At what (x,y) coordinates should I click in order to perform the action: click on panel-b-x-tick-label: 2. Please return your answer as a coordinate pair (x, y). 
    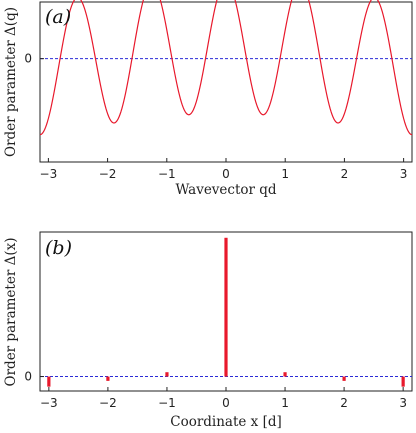
    Looking at the image, I should click on (344, 403).